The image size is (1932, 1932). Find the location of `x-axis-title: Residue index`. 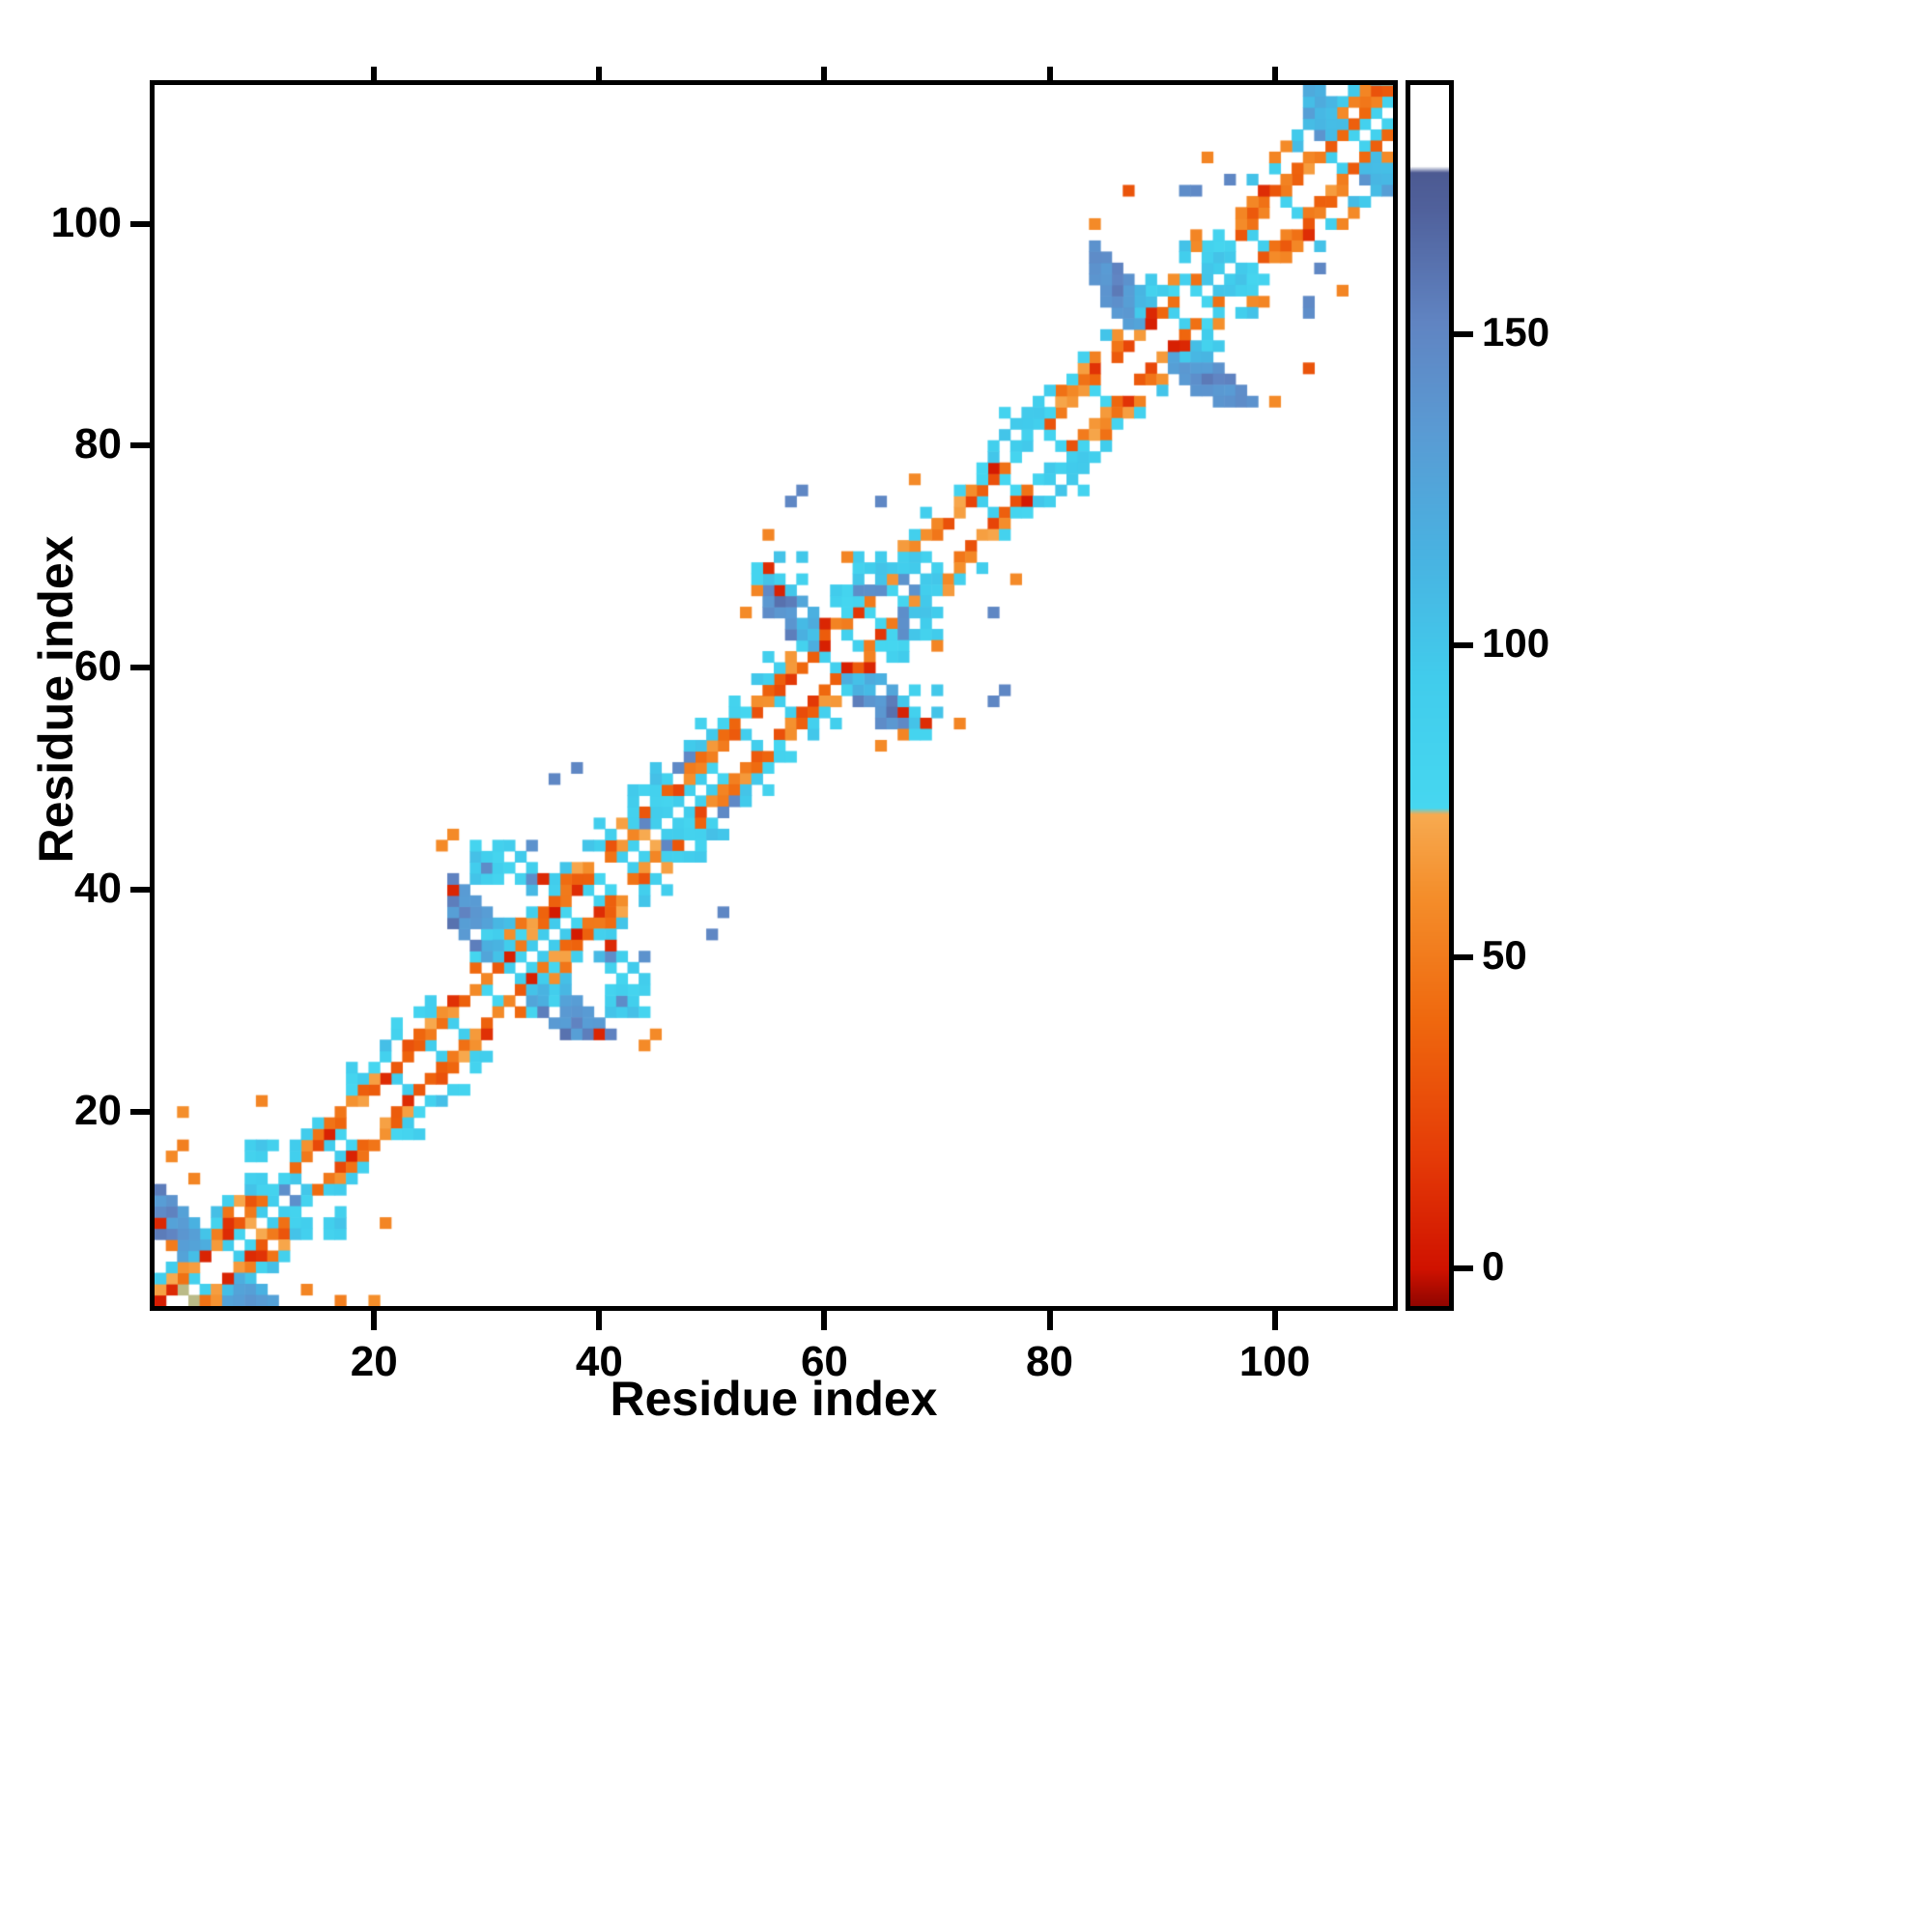

x-axis-title: Residue index is located at coordinates (774, 1399).